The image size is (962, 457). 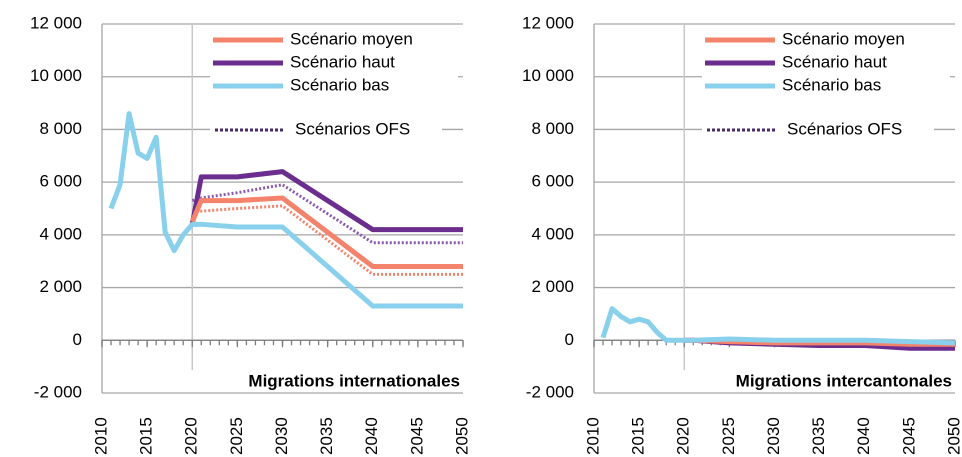 I want to click on chart-label: Migrations intercantonales, so click(x=844, y=380).